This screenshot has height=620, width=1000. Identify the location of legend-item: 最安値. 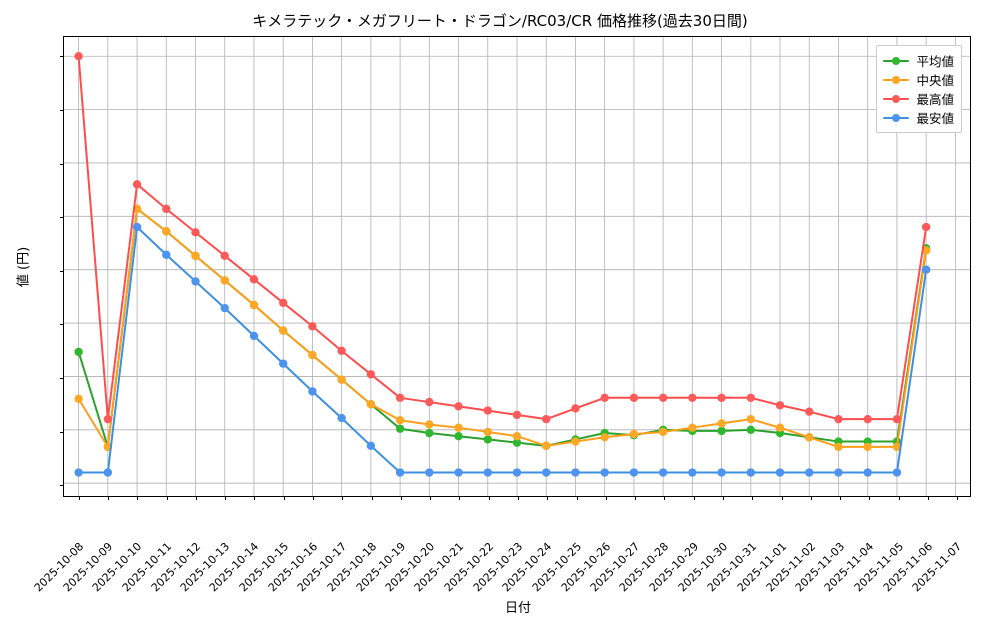
(918, 117).